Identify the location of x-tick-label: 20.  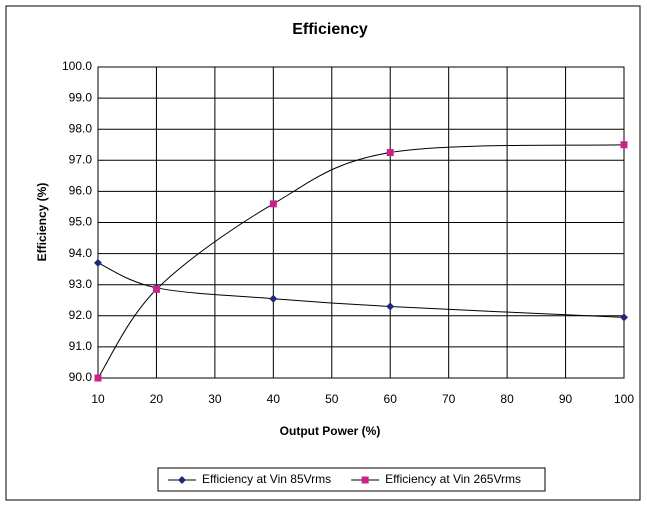
(157, 399).